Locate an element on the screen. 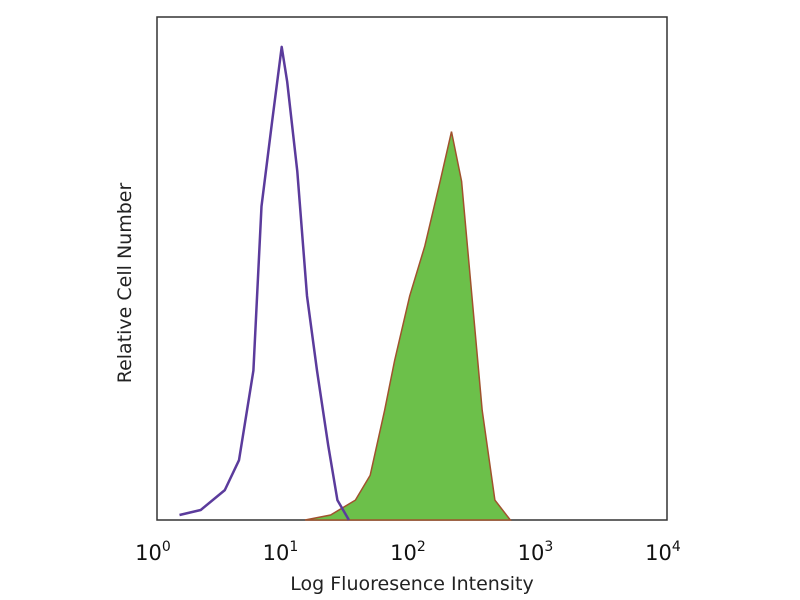 The height and width of the screenshot is (600, 800). x-tick-label: 10⁴ is located at coordinates (663, 552).